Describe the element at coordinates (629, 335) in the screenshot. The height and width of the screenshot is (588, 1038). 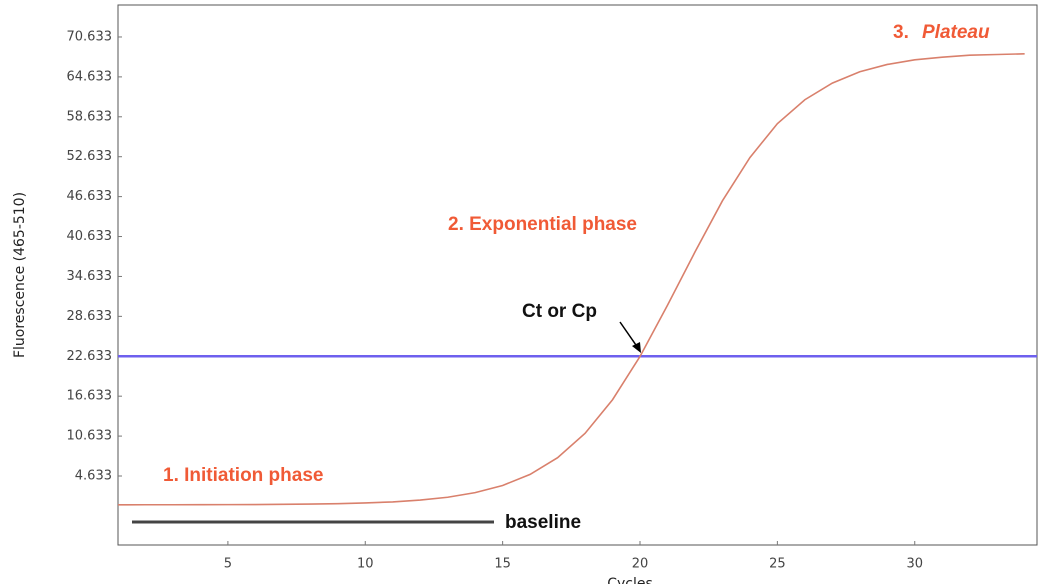
I see `ct-arrow` at that location.